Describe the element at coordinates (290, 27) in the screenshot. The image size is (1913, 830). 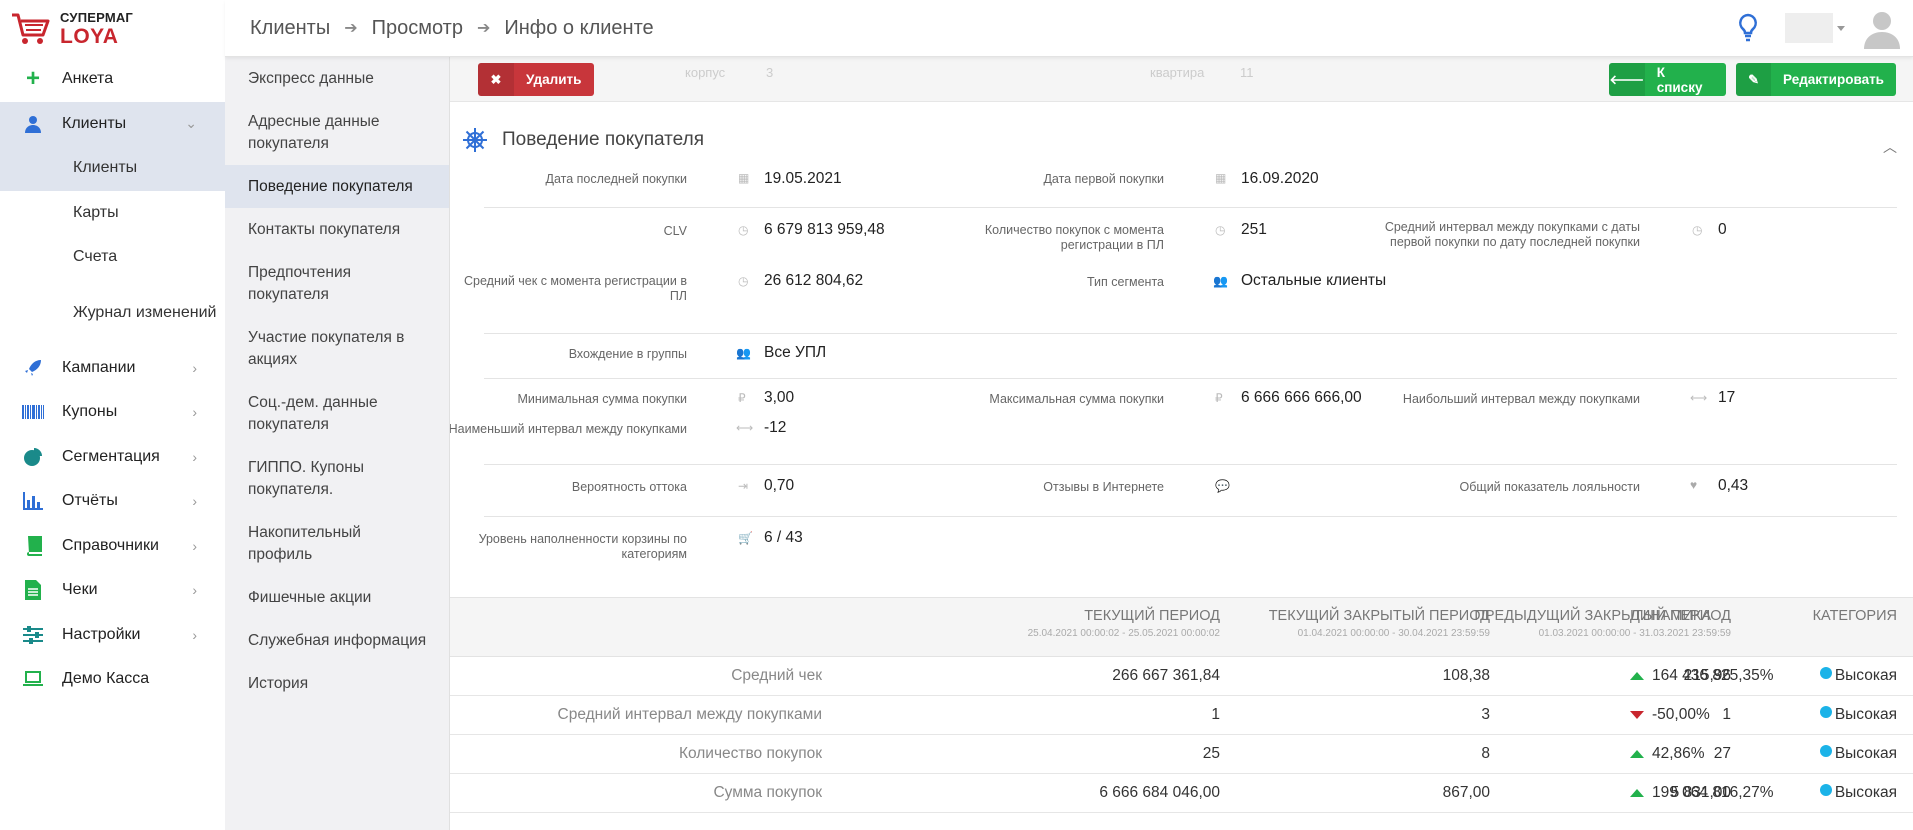
I see `breadcrumb-clients: Клиенты` at that location.